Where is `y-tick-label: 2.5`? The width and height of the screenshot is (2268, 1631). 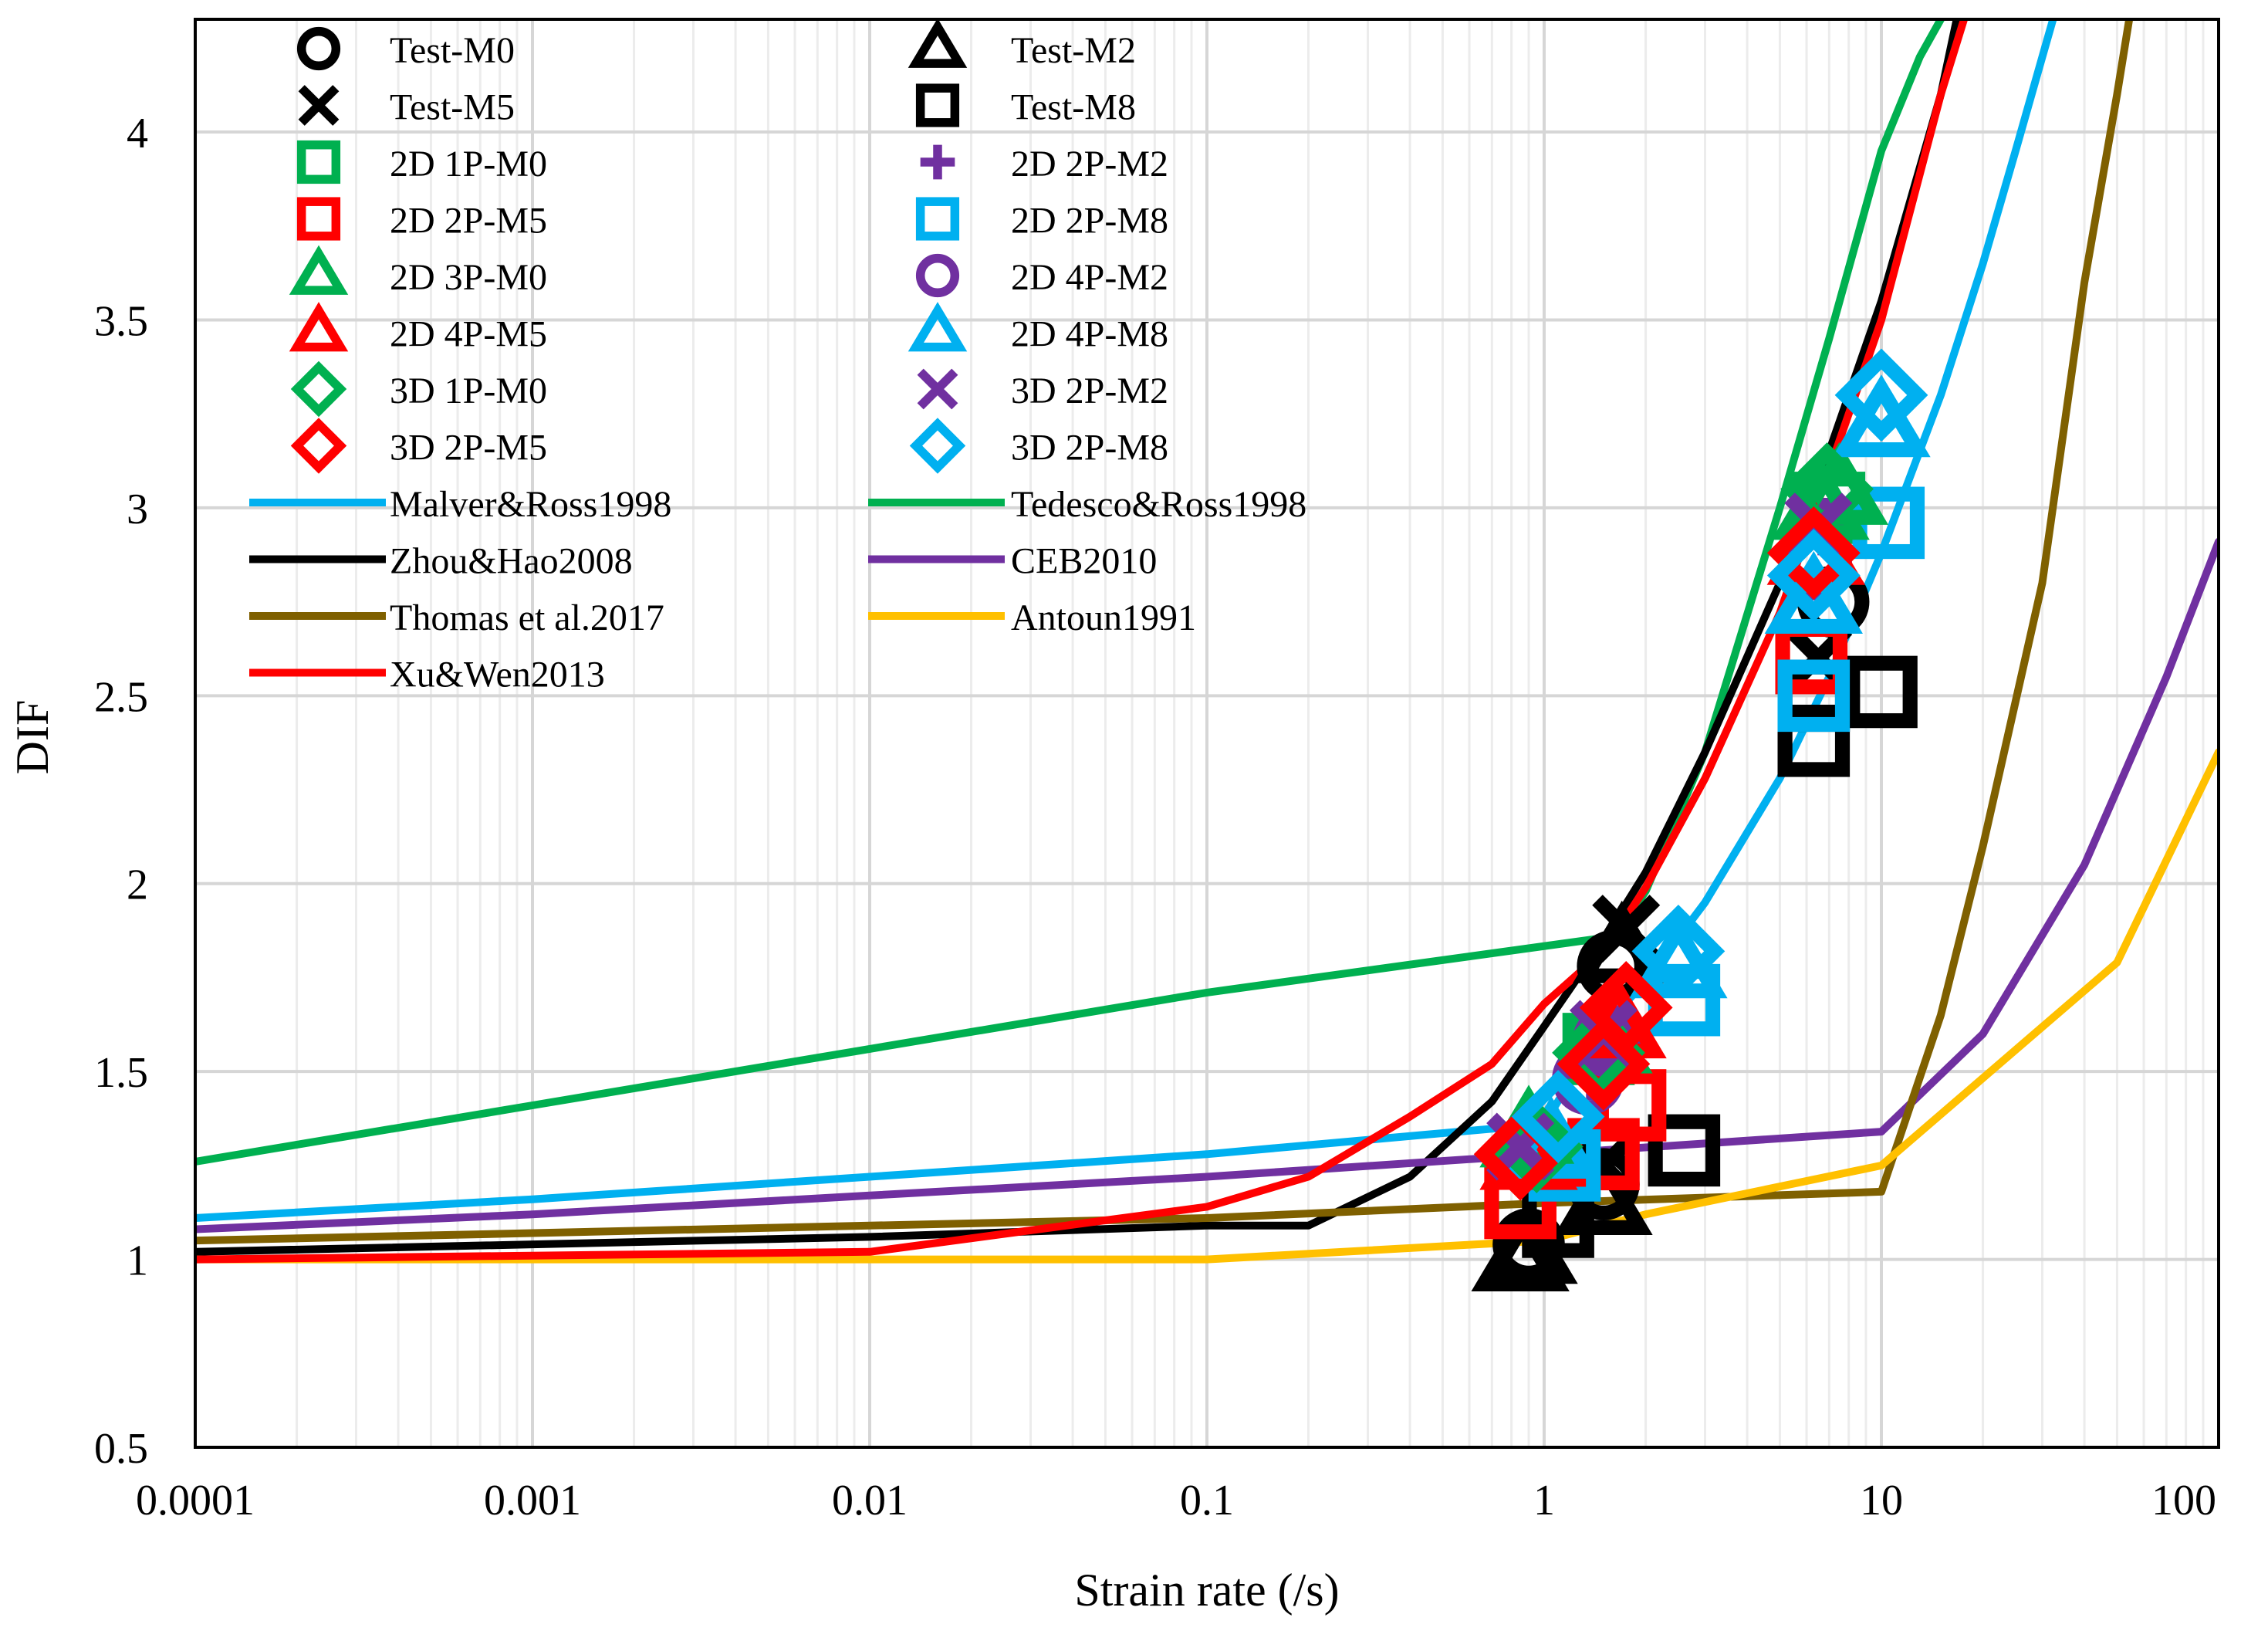 y-tick-label: 2.5 is located at coordinates (121, 697).